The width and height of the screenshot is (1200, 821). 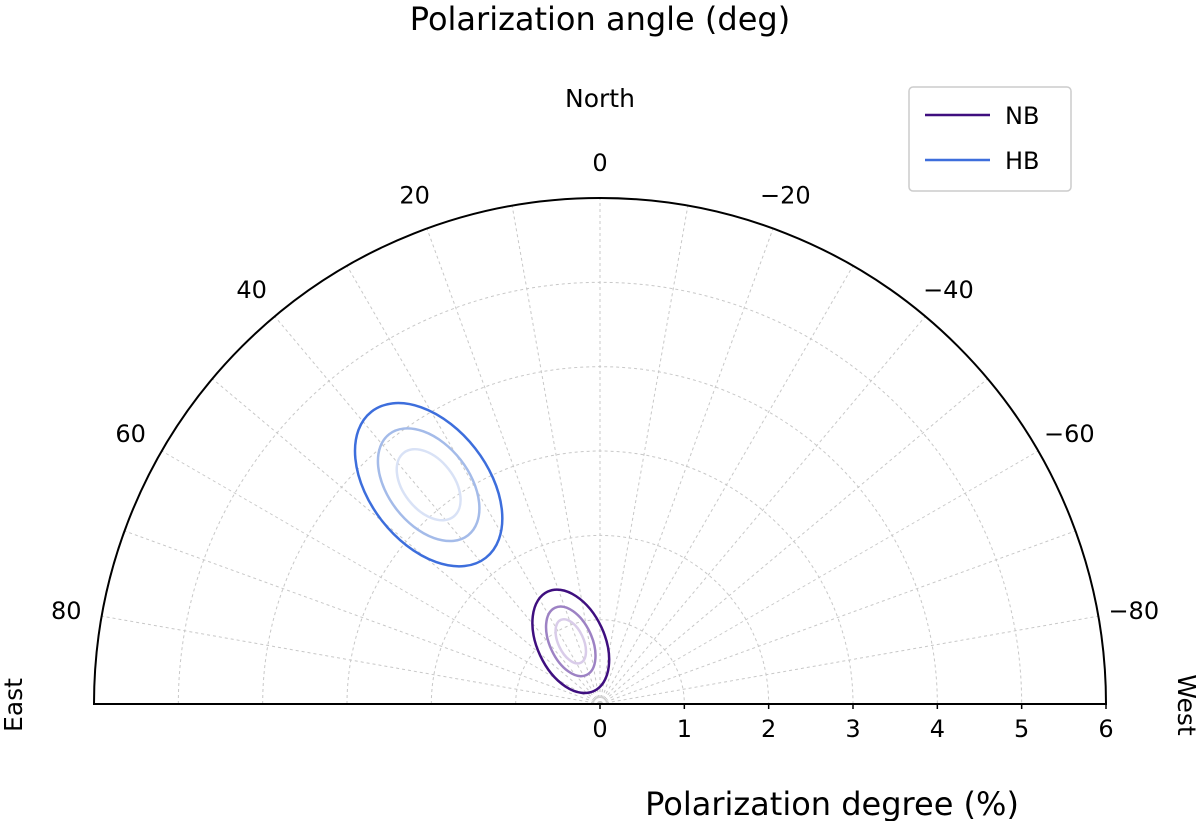 What do you see at coordinates (66, 611) in the screenshot?
I see `angle-tick-label: 80` at bounding box center [66, 611].